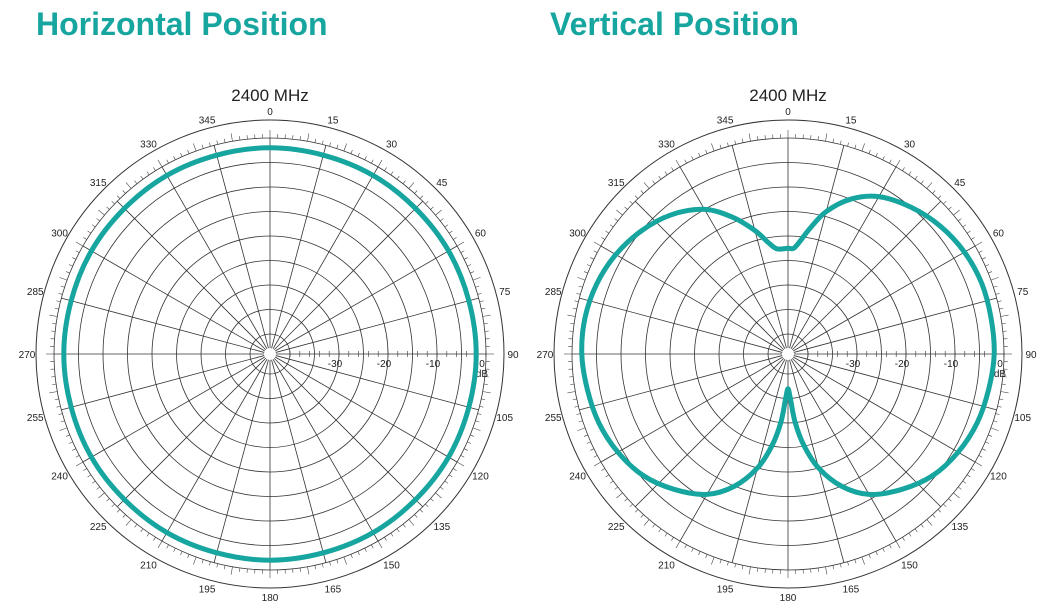 This screenshot has height=601, width=1045. What do you see at coordinates (553, 292) in the screenshot?
I see `angle-label: 285` at bounding box center [553, 292].